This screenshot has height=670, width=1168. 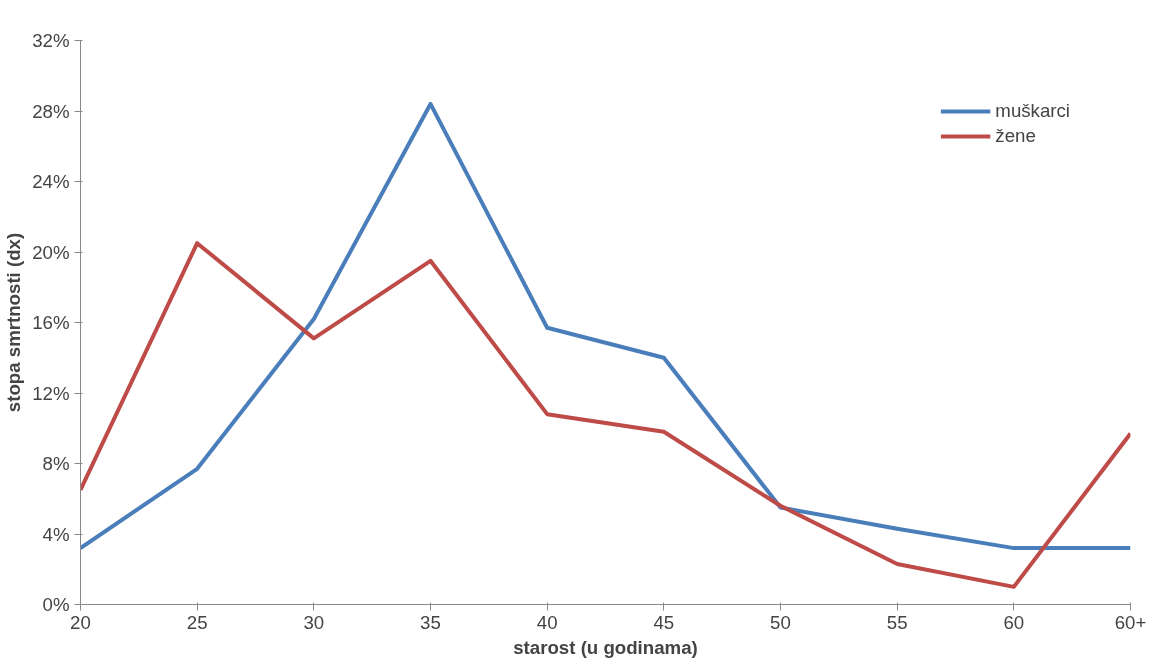 What do you see at coordinates (51, 252) in the screenshot?
I see `y-tick-label: 20%` at bounding box center [51, 252].